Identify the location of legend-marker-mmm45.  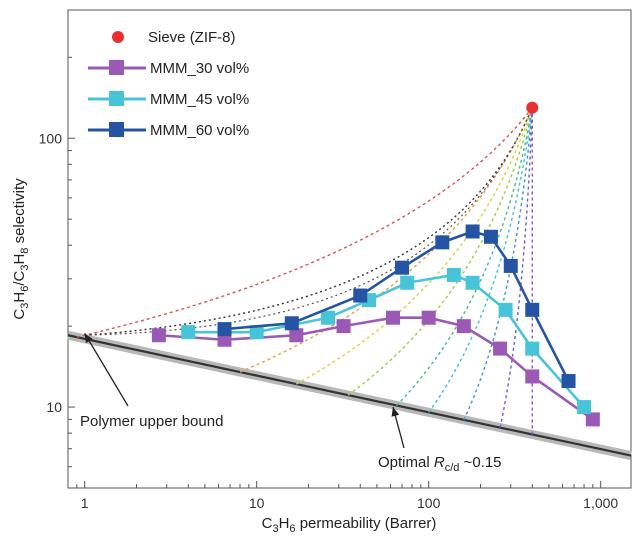
(116, 98).